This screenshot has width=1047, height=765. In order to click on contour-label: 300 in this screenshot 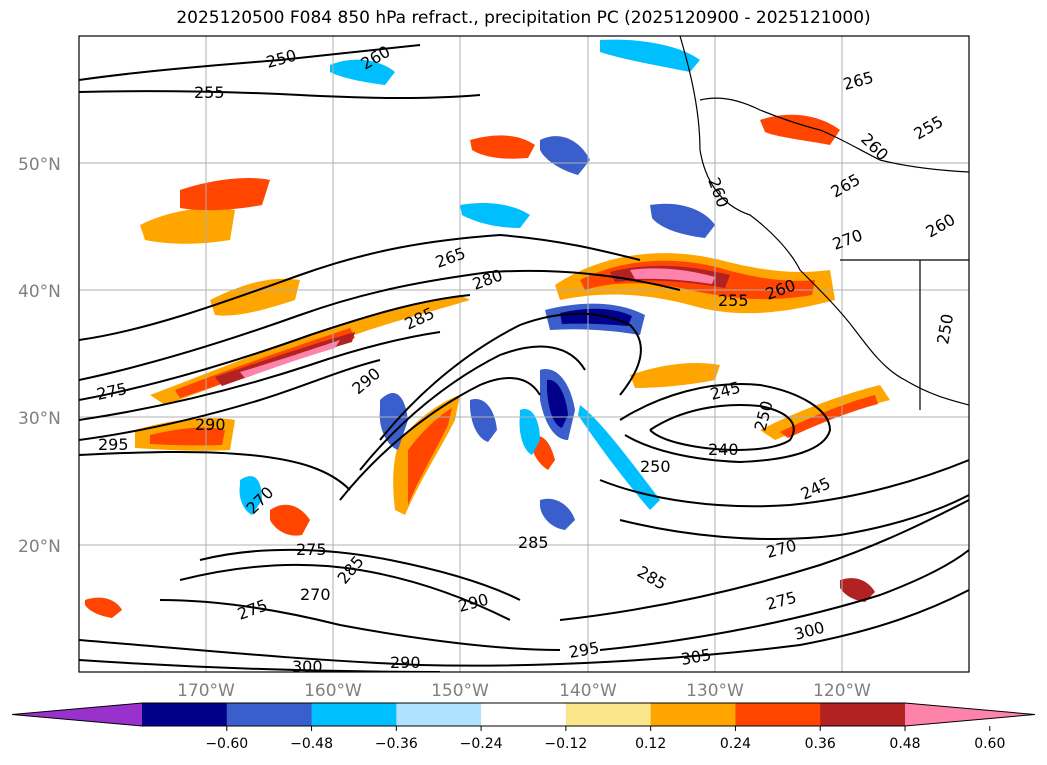, I will do `click(307, 666)`.